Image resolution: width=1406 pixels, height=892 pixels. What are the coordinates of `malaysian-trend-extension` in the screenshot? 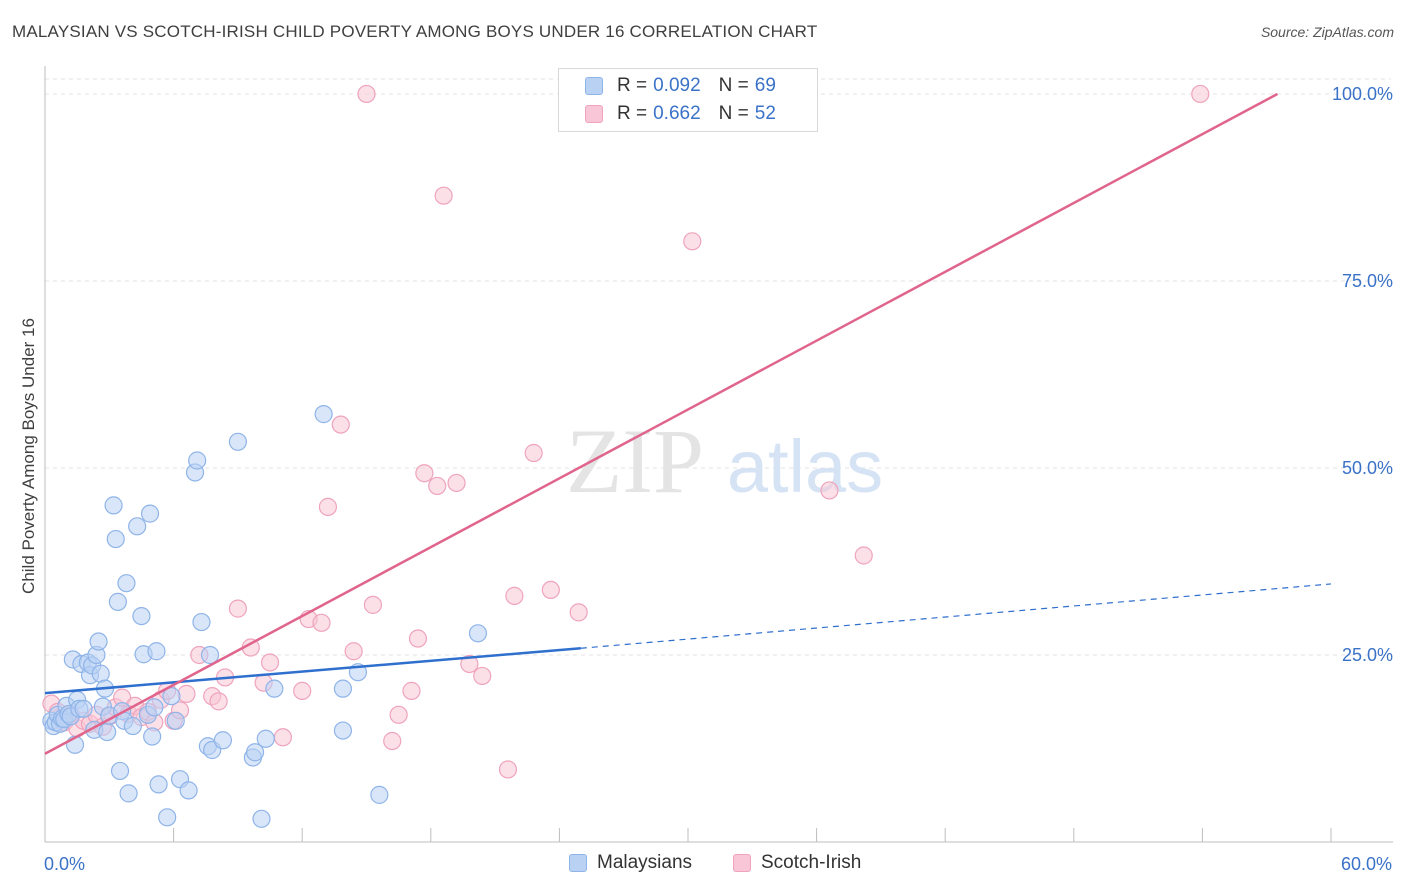 It's located at (956, 616).